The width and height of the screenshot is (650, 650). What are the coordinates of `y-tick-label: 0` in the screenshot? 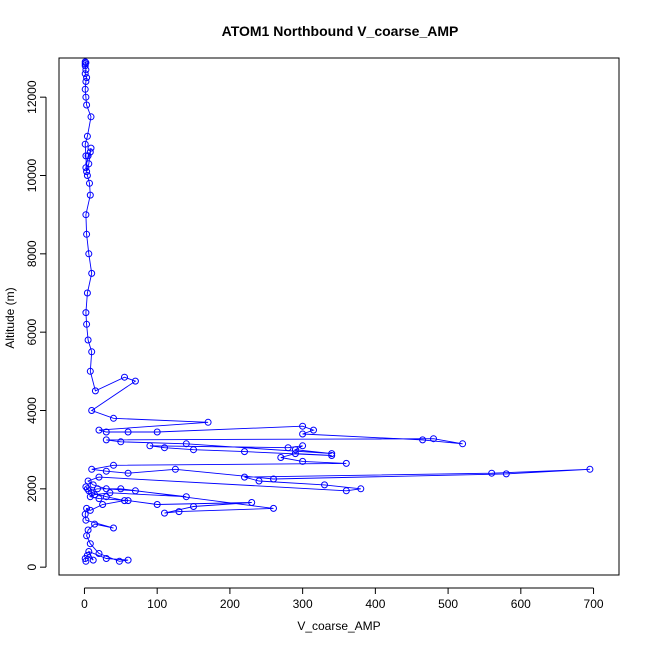 It's located at (32, 567).